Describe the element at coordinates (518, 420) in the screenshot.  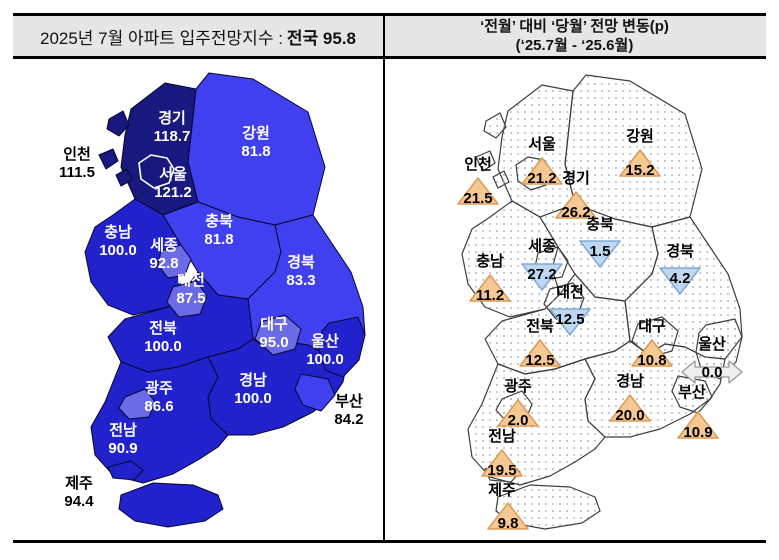
I see `change-value-gwangju: 2.0` at that location.